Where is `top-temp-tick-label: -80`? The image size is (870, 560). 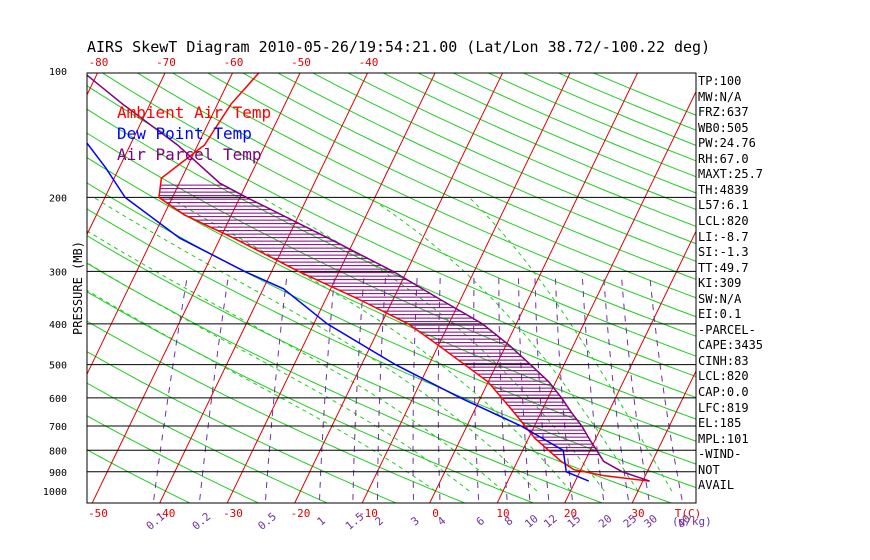
top-temp-tick-label: -80 is located at coordinates (99, 62).